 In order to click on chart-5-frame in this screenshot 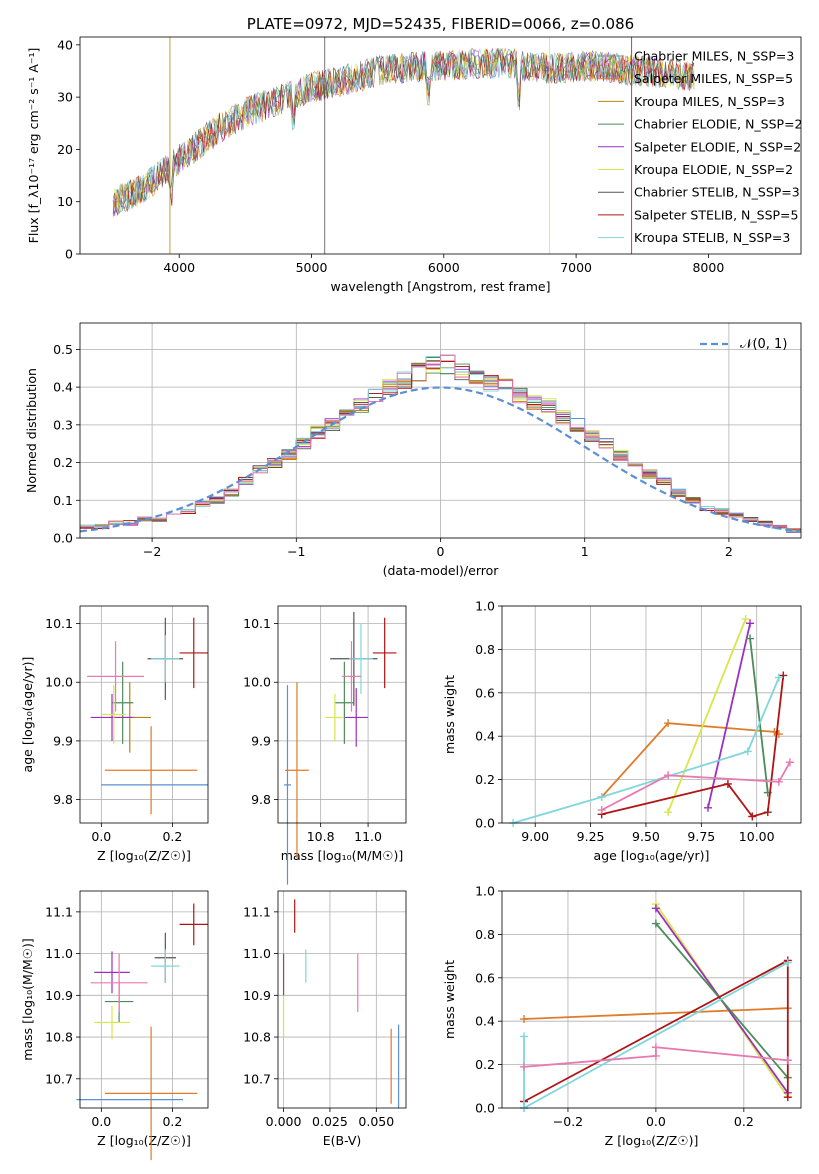, I will do `click(144, 999)`.